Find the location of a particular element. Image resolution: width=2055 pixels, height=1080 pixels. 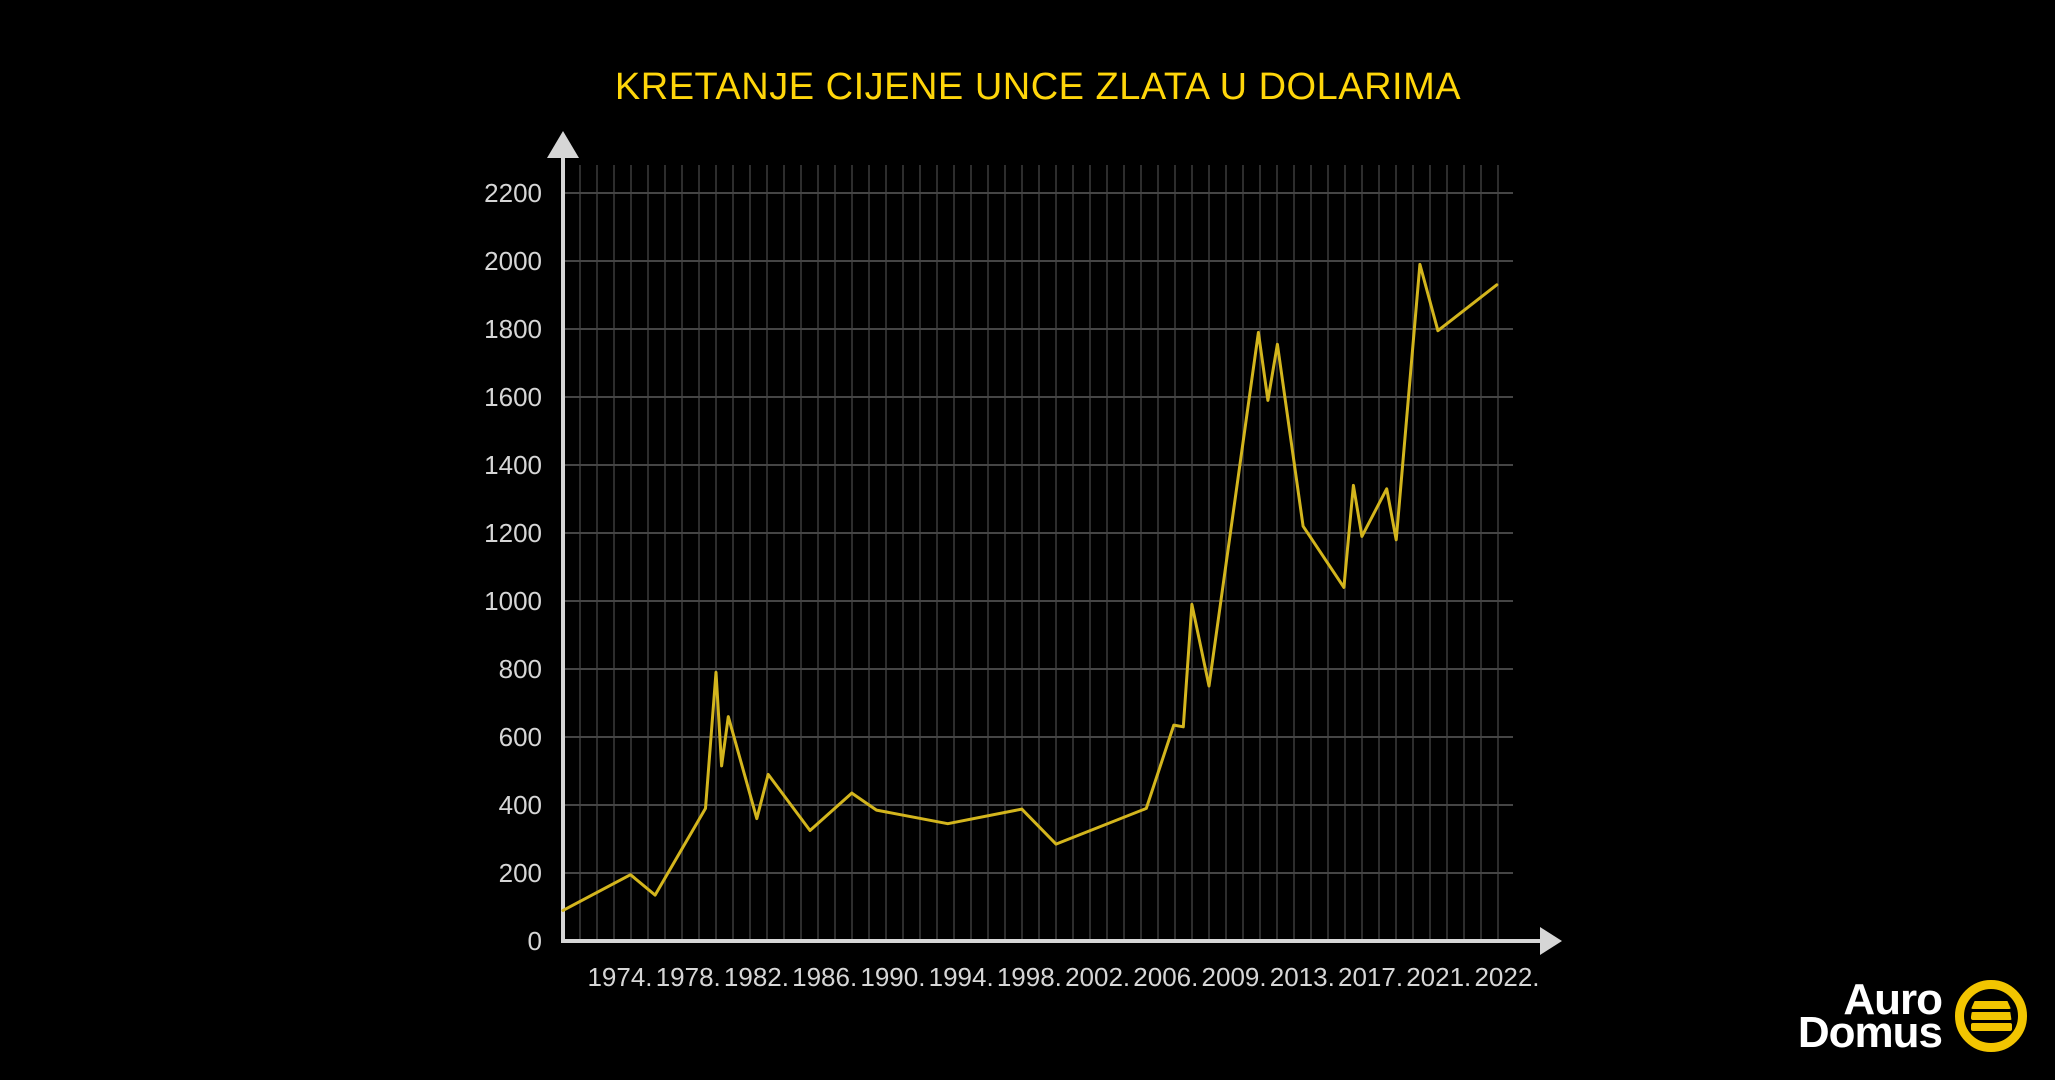

x-tick-label: 1990. is located at coordinates (892, 977).